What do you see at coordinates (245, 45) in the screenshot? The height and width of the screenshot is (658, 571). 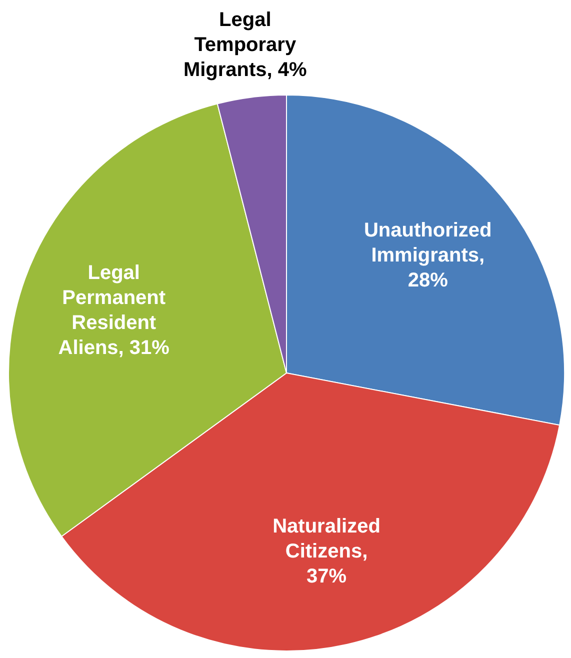 I see `slice-label: Legal Temporary Migrants, 4%` at bounding box center [245, 45].